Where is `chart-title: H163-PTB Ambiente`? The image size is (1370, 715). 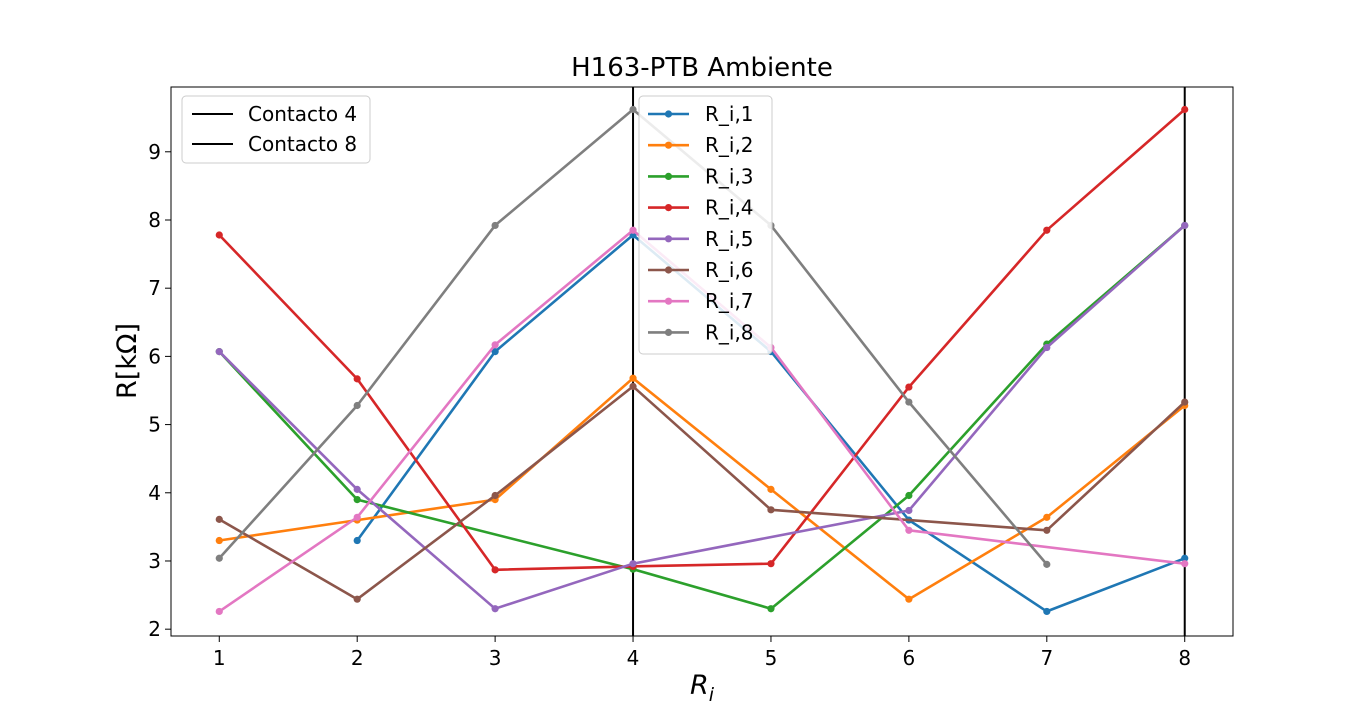
chart-title: H163-PTB Ambiente is located at coordinates (702, 68).